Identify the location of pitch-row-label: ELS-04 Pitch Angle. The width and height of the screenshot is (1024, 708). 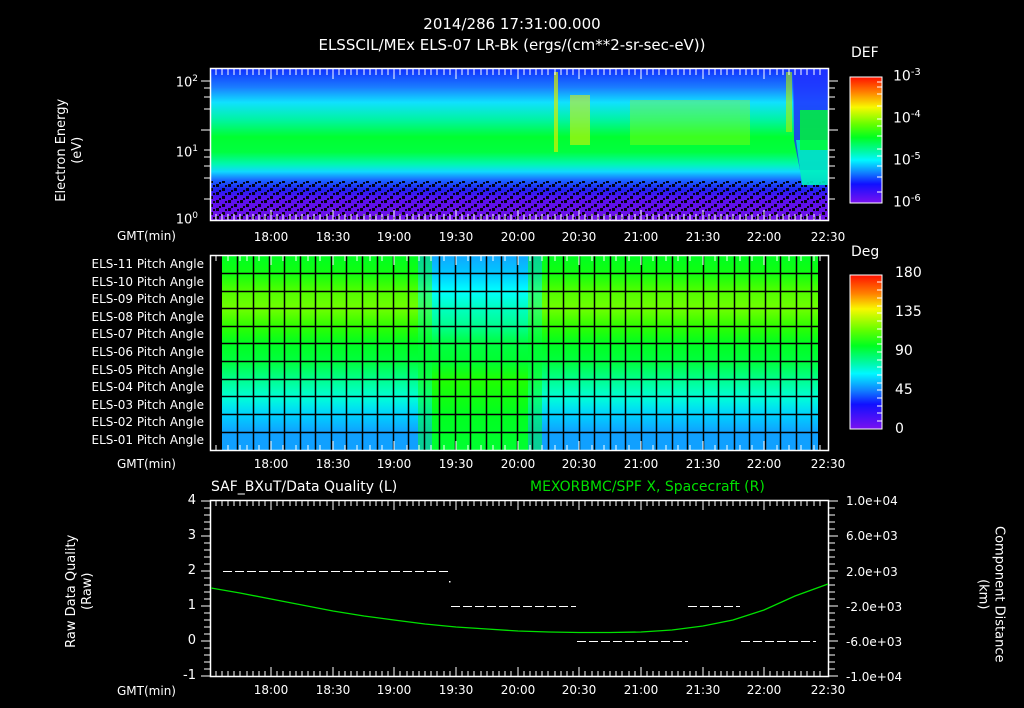
(147, 387).